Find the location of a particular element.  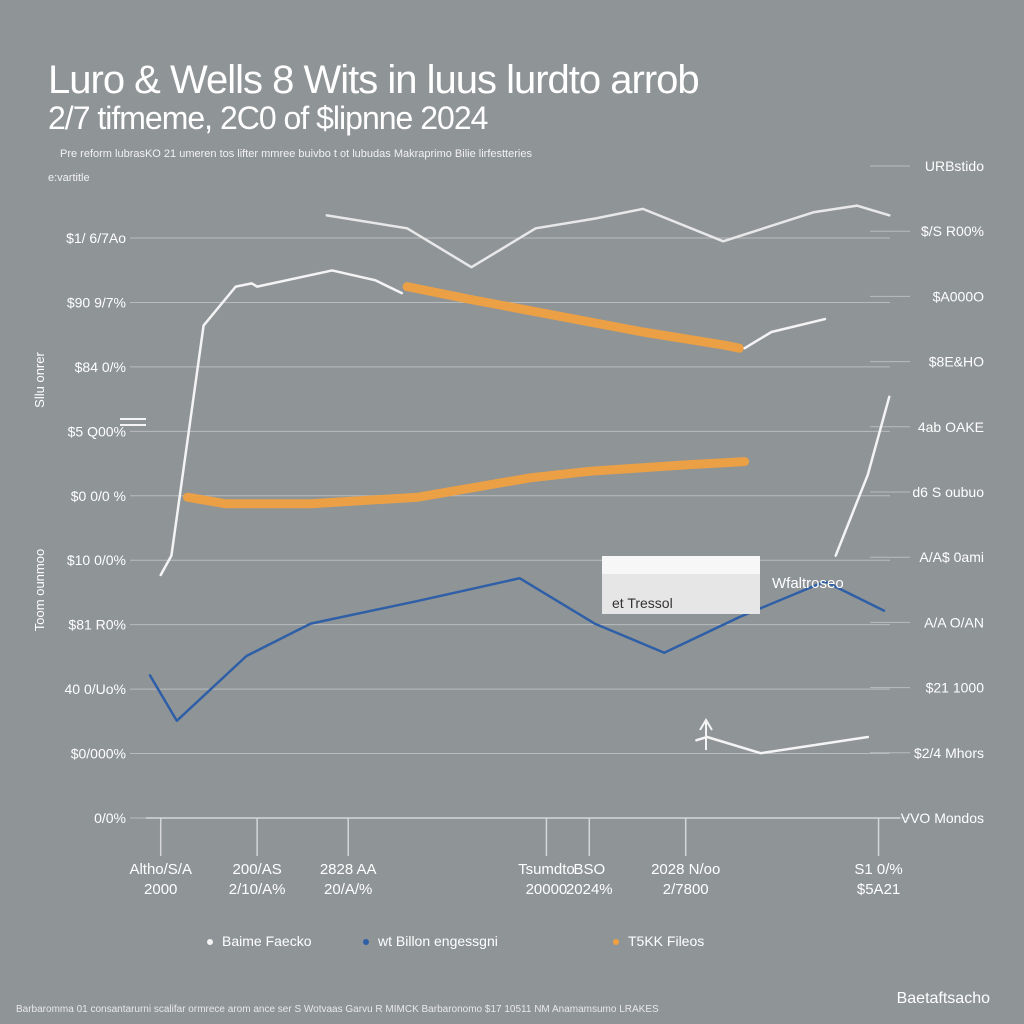

callout-side-label: Wfaltroseo is located at coordinates (808, 583).